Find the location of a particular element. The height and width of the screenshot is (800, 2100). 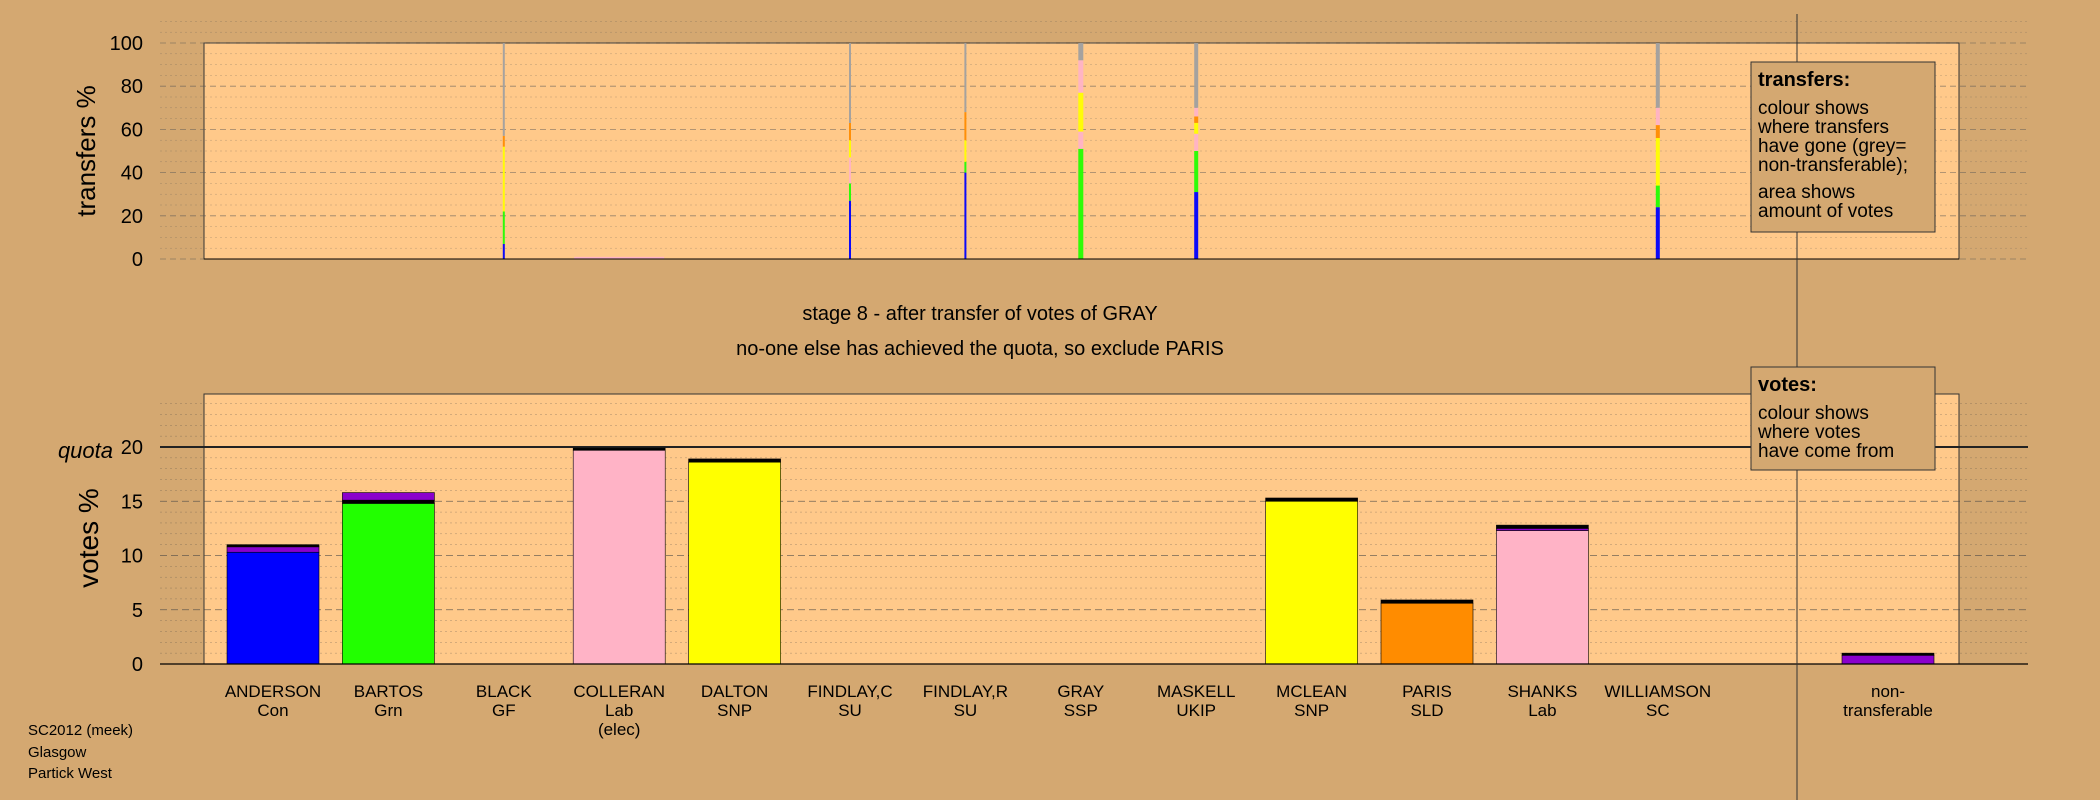

votes-legend-frame is located at coordinates (1843, 418).